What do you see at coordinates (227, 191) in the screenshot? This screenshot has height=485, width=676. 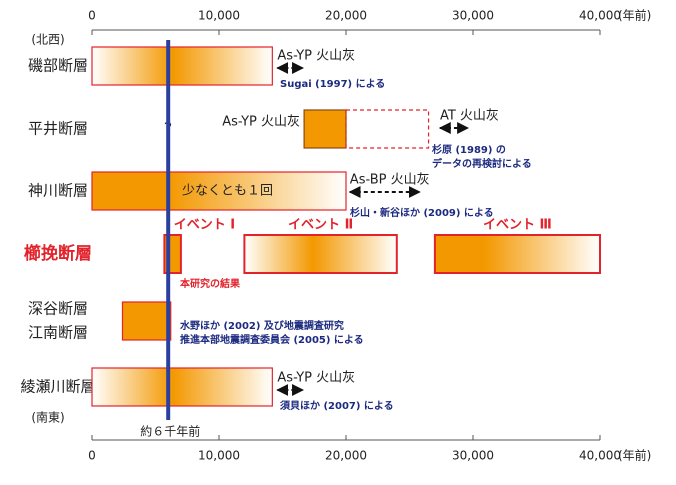 I see `bar-label: 少なくとも１回` at bounding box center [227, 191].